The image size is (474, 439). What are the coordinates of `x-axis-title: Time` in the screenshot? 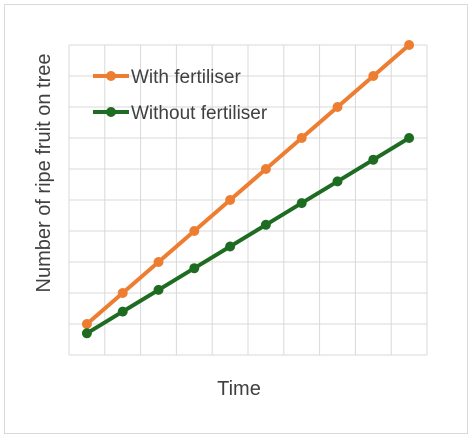 It's located at (239, 389).